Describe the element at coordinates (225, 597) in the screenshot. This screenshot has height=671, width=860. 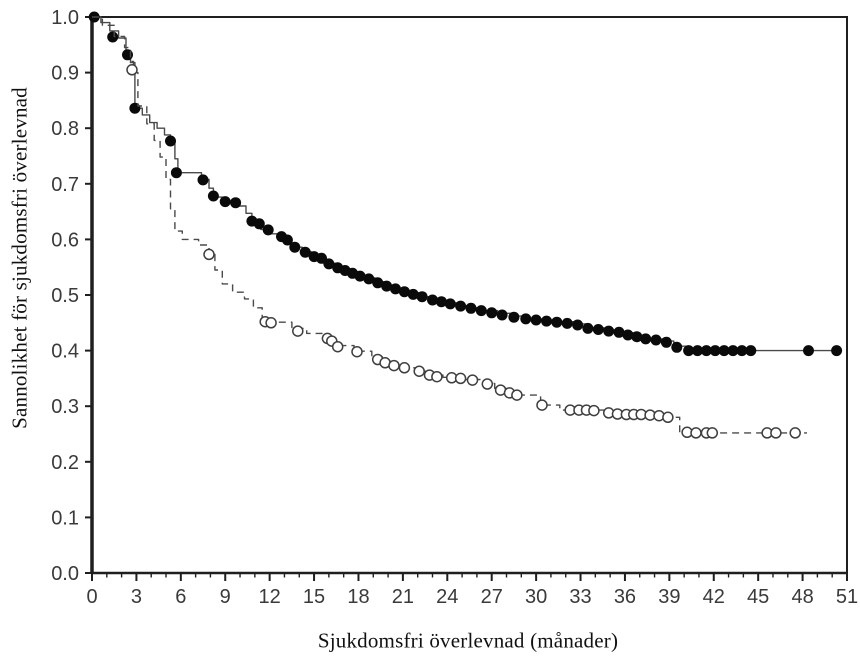
I see `x-tick-label: 9` at that location.